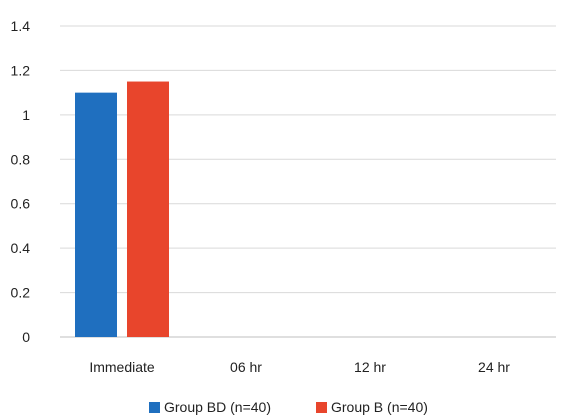  What do you see at coordinates (21, 26) in the screenshot?
I see `y-tick-label: 1.4` at bounding box center [21, 26].